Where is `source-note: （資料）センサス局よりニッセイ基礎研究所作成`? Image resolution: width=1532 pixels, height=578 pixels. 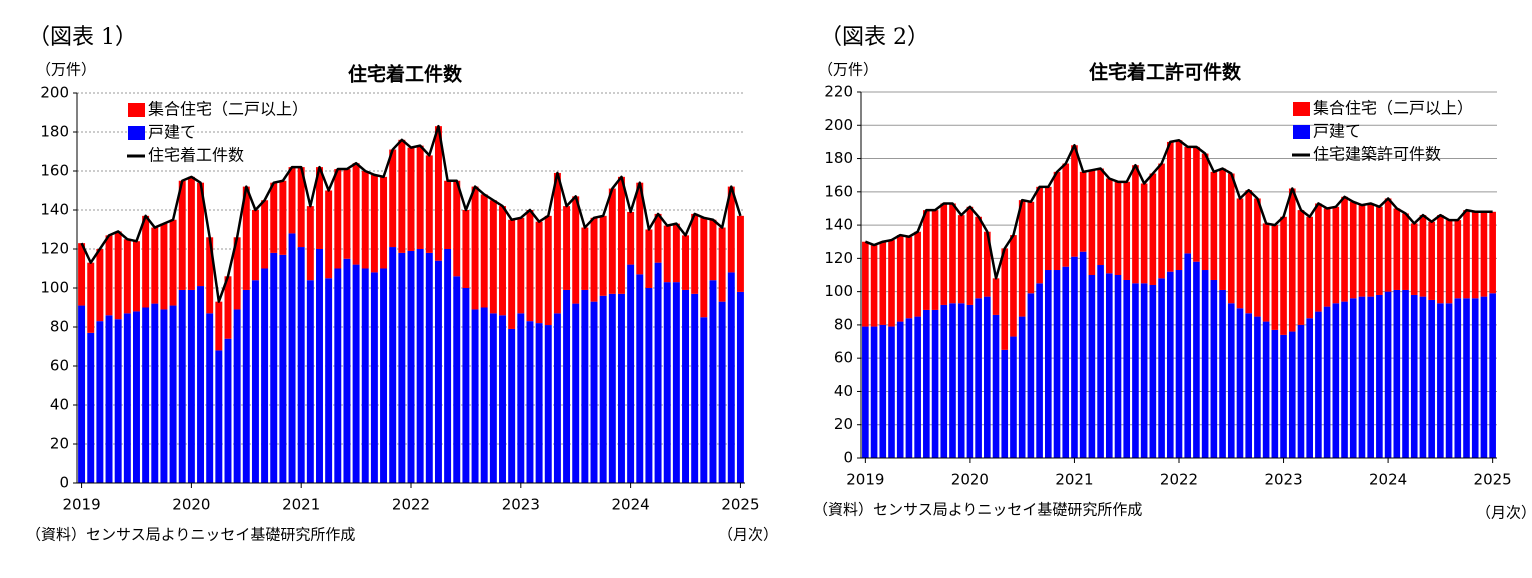 source-note: （資料）センサス局よりニッセイ基礎研究所作成 is located at coordinates (190, 535).